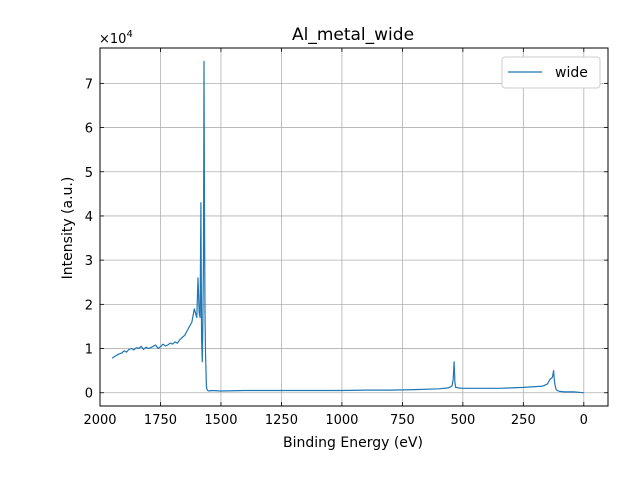 Image resolution: width=640 pixels, height=480 pixels. I want to click on y-tick-label: 7, so click(89, 84).